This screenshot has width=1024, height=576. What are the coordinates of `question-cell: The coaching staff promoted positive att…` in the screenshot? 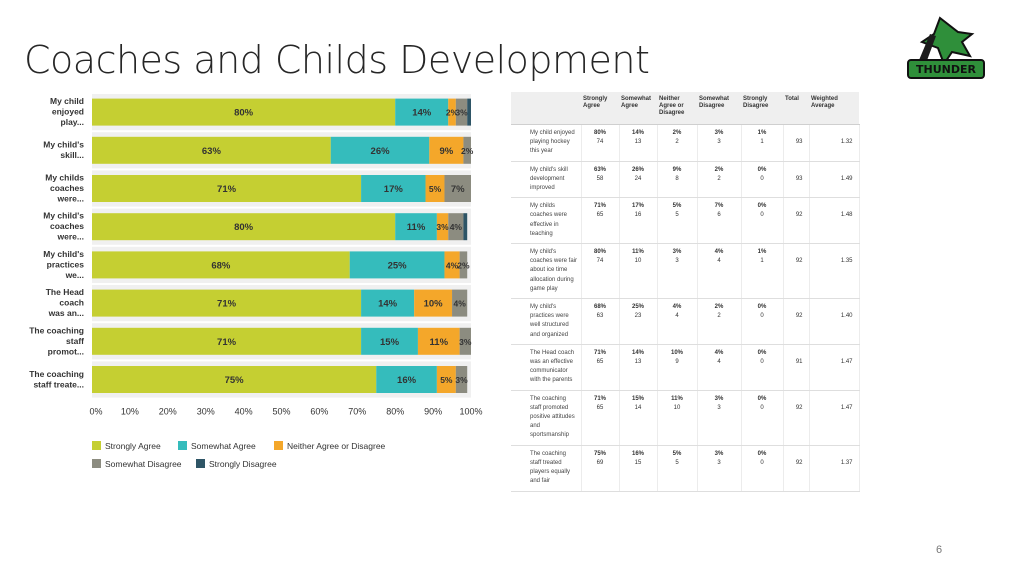 It's located at (546, 418).